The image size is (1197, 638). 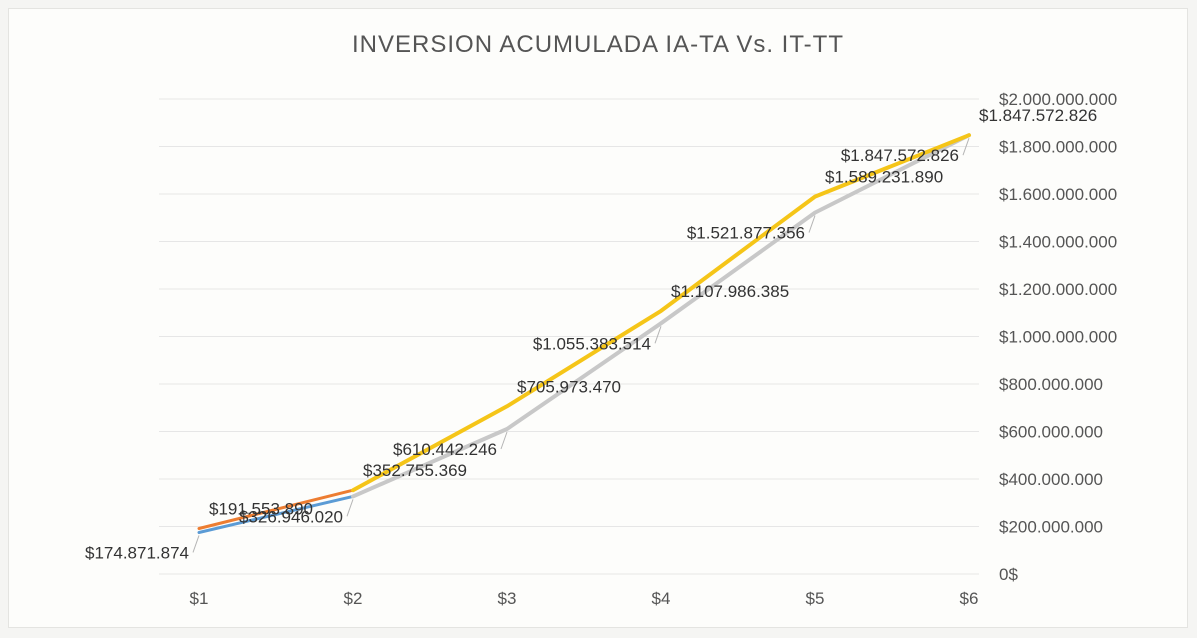 I want to click on data-label: $1.589.231.890, so click(x=884, y=177).